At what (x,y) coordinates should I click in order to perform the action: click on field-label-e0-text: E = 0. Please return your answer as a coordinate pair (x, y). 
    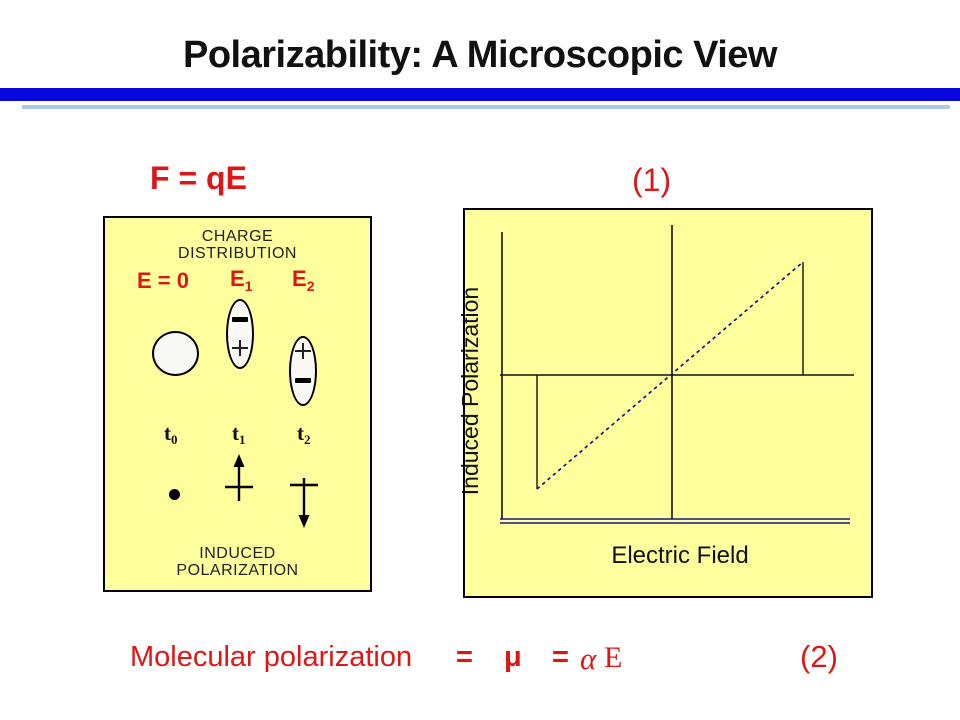
    Looking at the image, I should click on (163, 280).